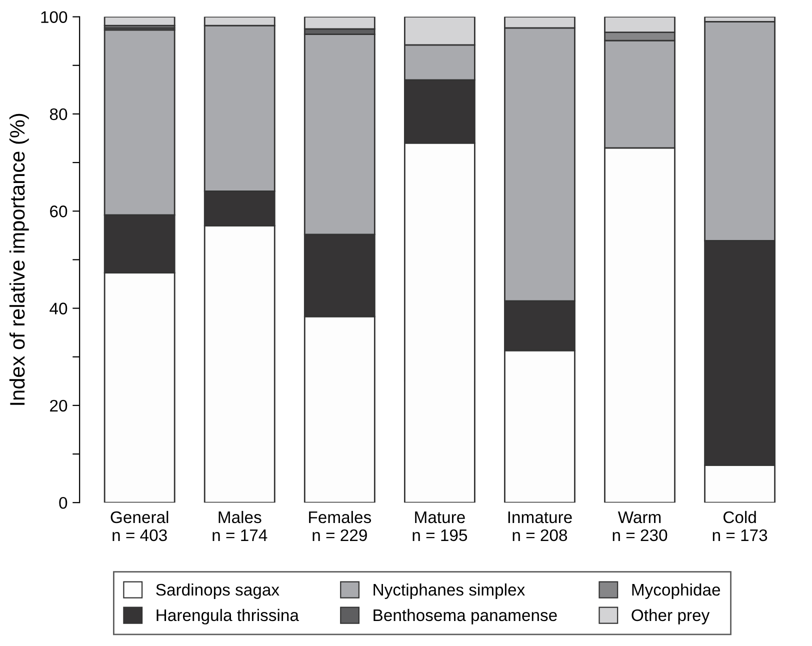  Describe the element at coordinates (54, 17) in the screenshot. I see `y-tick-label: 100` at that location.